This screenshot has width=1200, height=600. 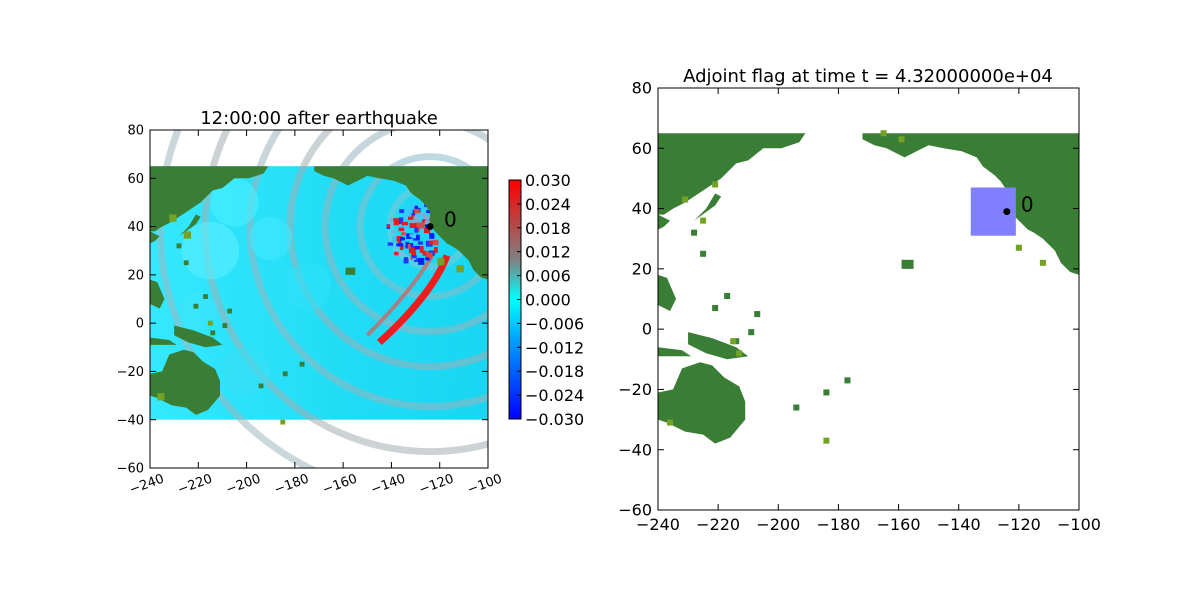 What do you see at coordinates (548, 228) in the screenshot?
I see `colorbar-tick-label: 0.018` at bounding box center [548, 228].